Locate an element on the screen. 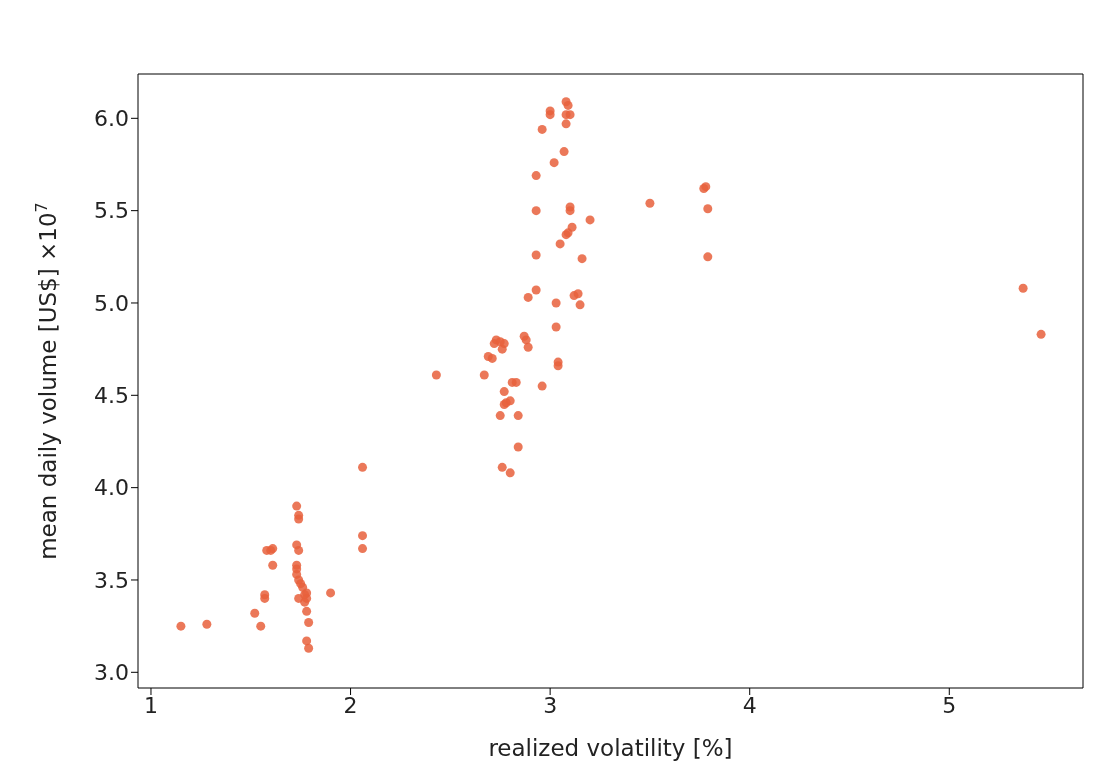 The image size is (1105, 776). x-tick-label: 4 is located at coordinates (749, 705).